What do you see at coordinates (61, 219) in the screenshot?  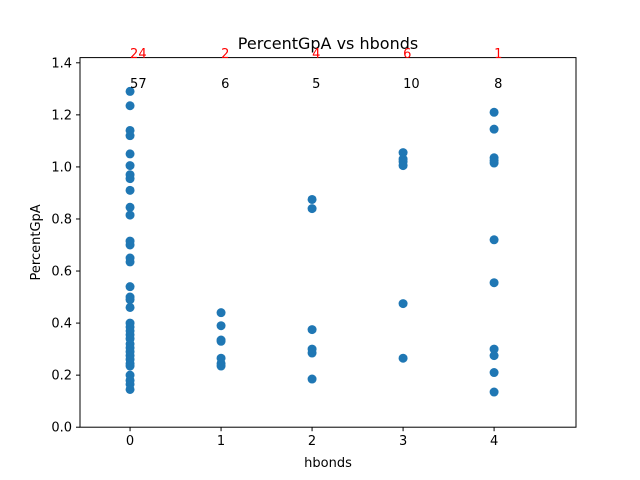 I see `y-tick-label: 0.8` at bounding box center [61, 219].